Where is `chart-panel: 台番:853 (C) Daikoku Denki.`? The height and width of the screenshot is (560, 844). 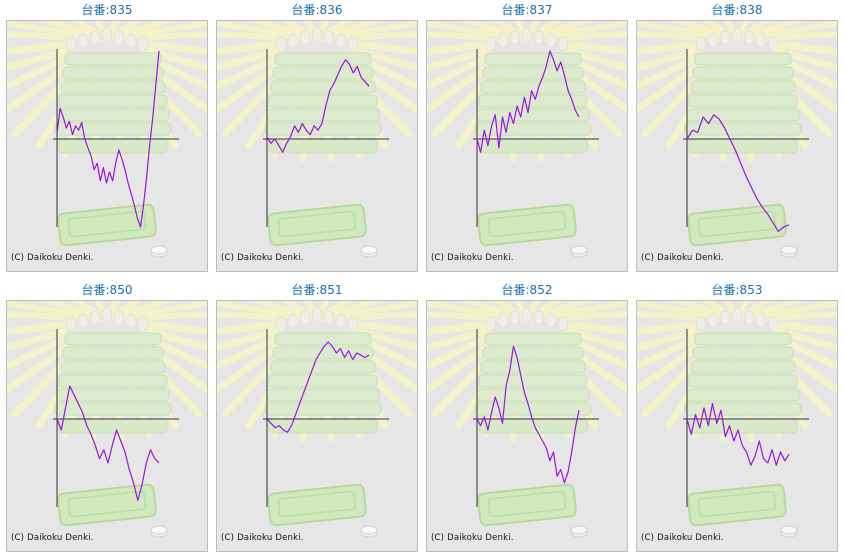
chart-panel: 台番:853 (C) Daikoku Denki. is located at coordinates (737, 416).